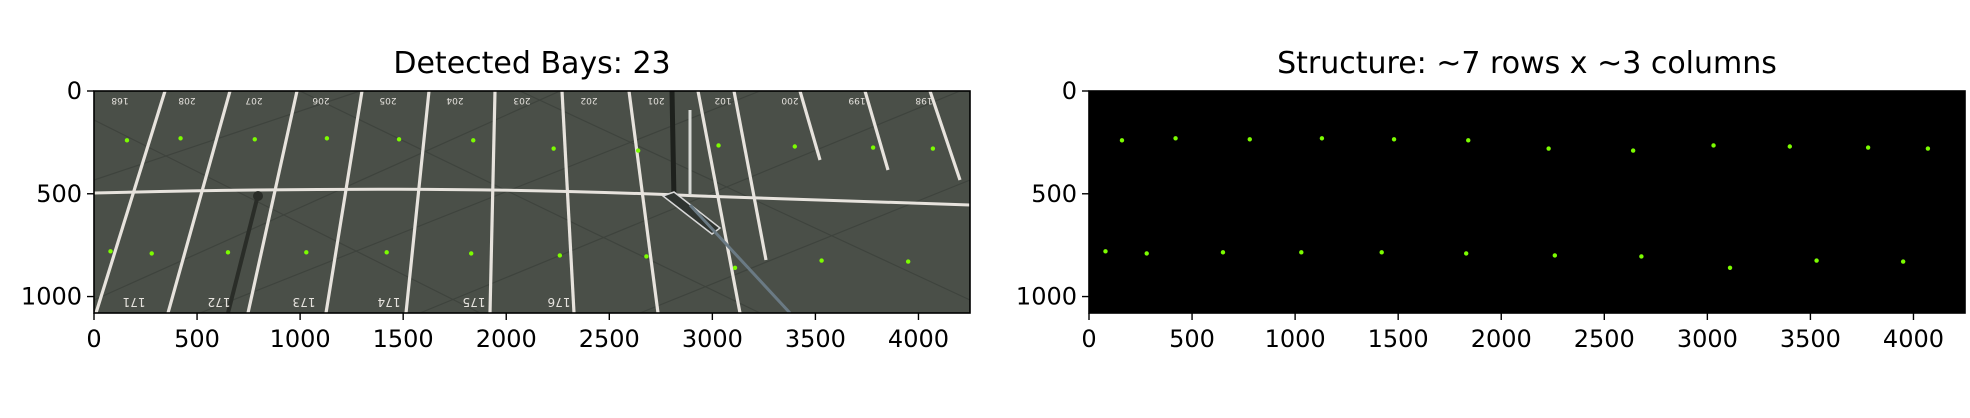 Image resolution: width=1970 pixels, height=418 pixels. Describe the element at coordinates (506, 339) in the screenshot. I see `x-tick-label-left-4: 2000` at that location.